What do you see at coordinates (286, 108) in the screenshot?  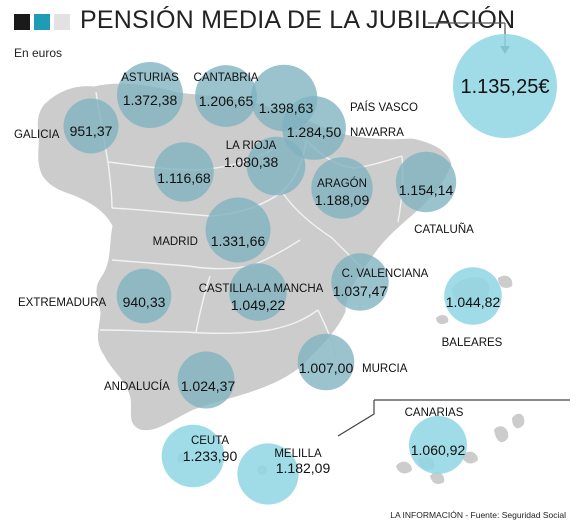 I see `value-label: 1.398,63` at bounding box center [286, 108].